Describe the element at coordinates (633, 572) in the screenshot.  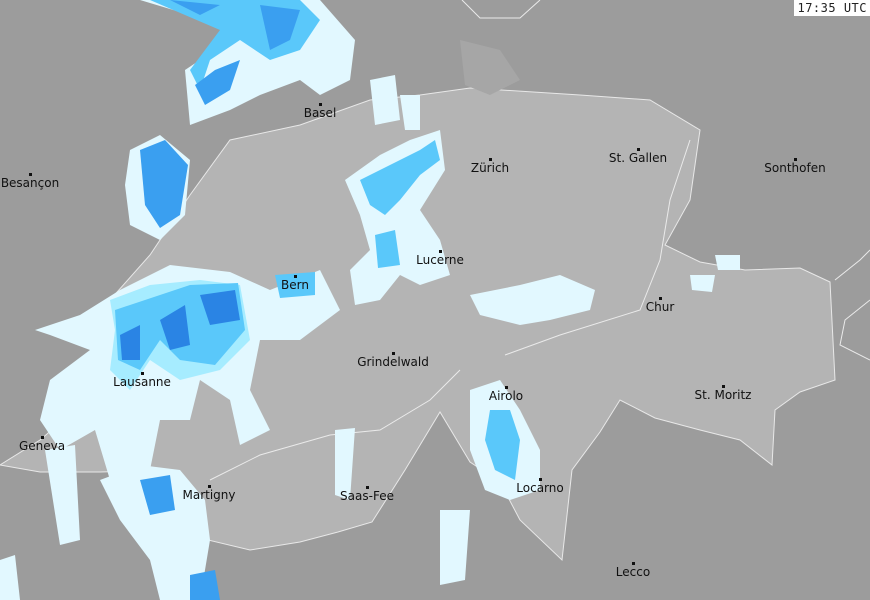
I see `city-label: Lecco` at that location.